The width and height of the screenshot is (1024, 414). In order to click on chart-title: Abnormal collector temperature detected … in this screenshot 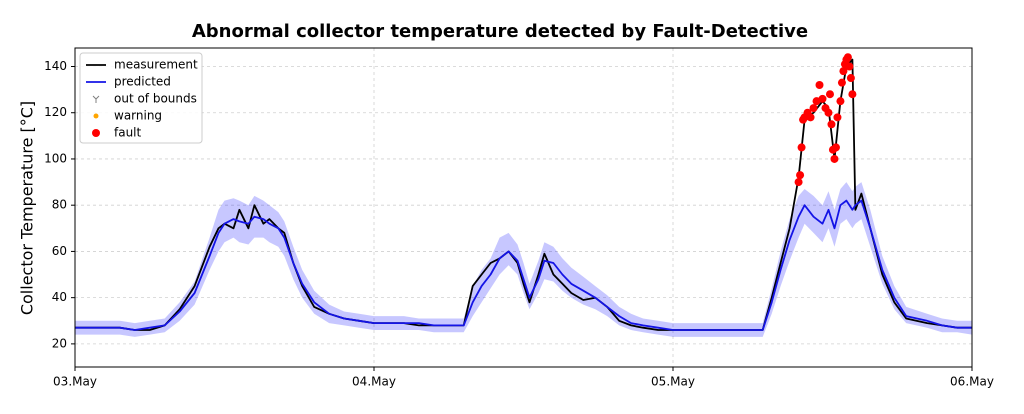, I will do `click(500, 31)`.